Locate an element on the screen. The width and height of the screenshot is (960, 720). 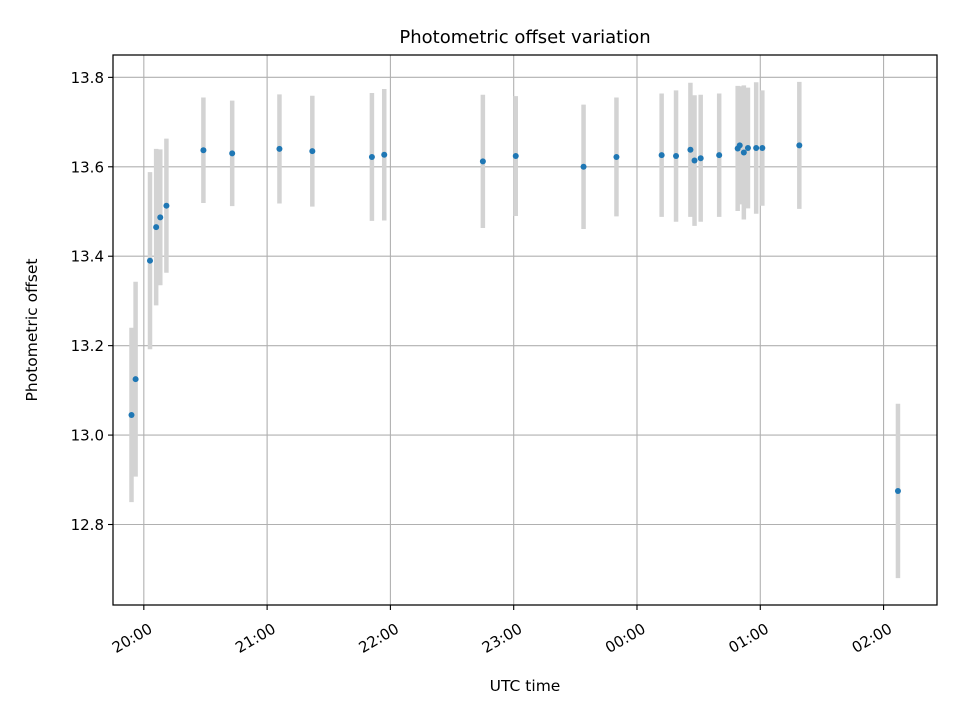
y-tick-label: 13.2 is located at coordinates (87, 346).